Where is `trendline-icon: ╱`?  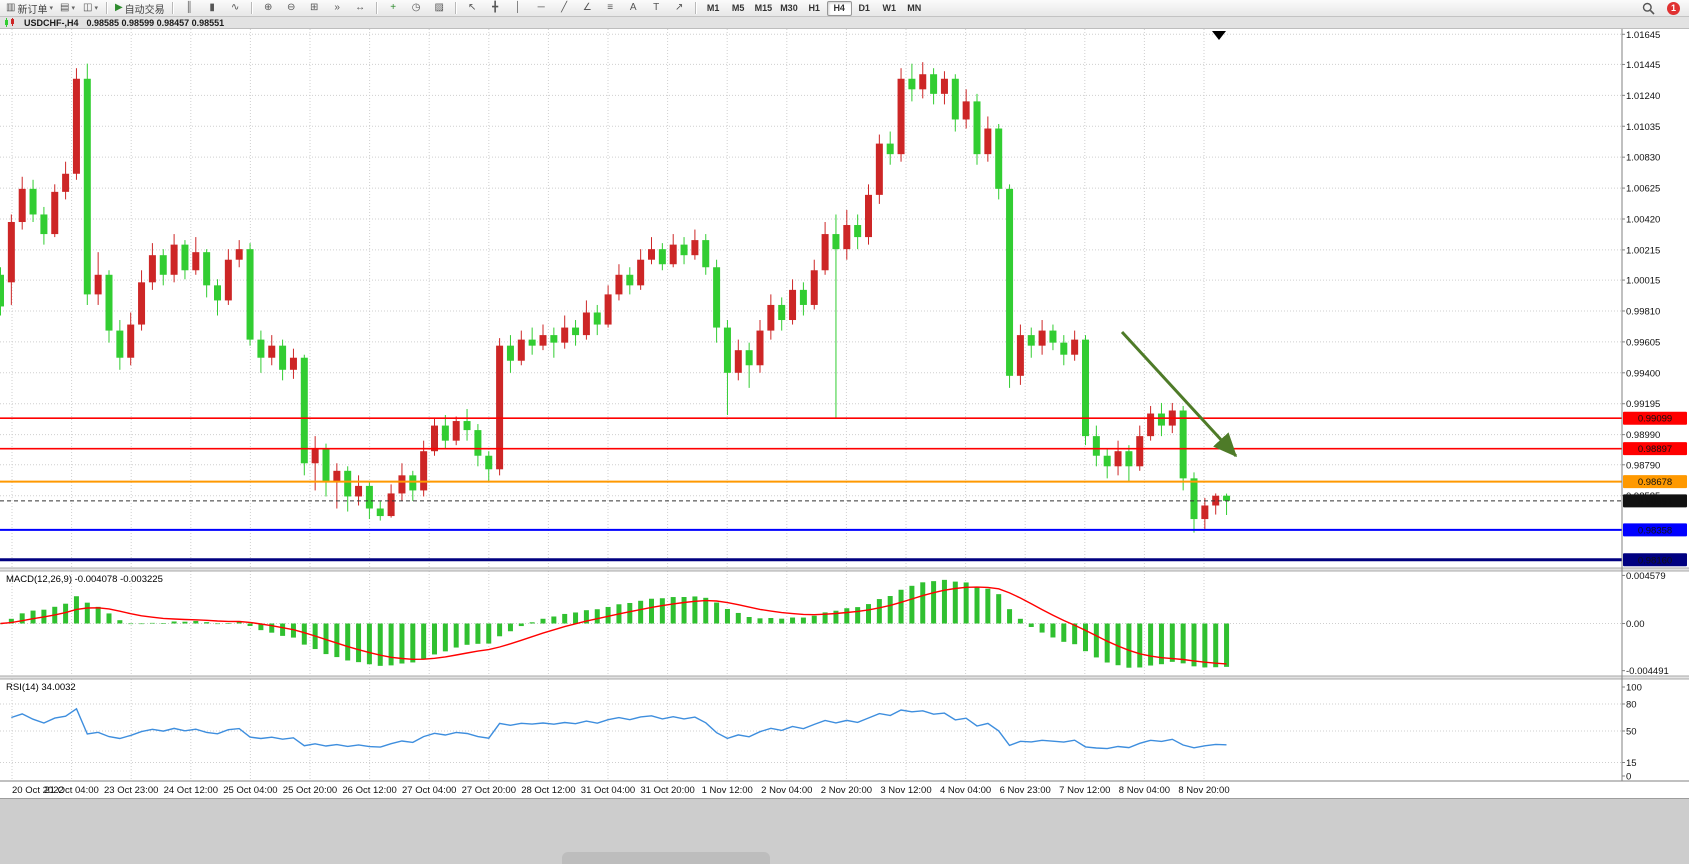
trendline-icon: ╱ is located at coordinates (564, 7).